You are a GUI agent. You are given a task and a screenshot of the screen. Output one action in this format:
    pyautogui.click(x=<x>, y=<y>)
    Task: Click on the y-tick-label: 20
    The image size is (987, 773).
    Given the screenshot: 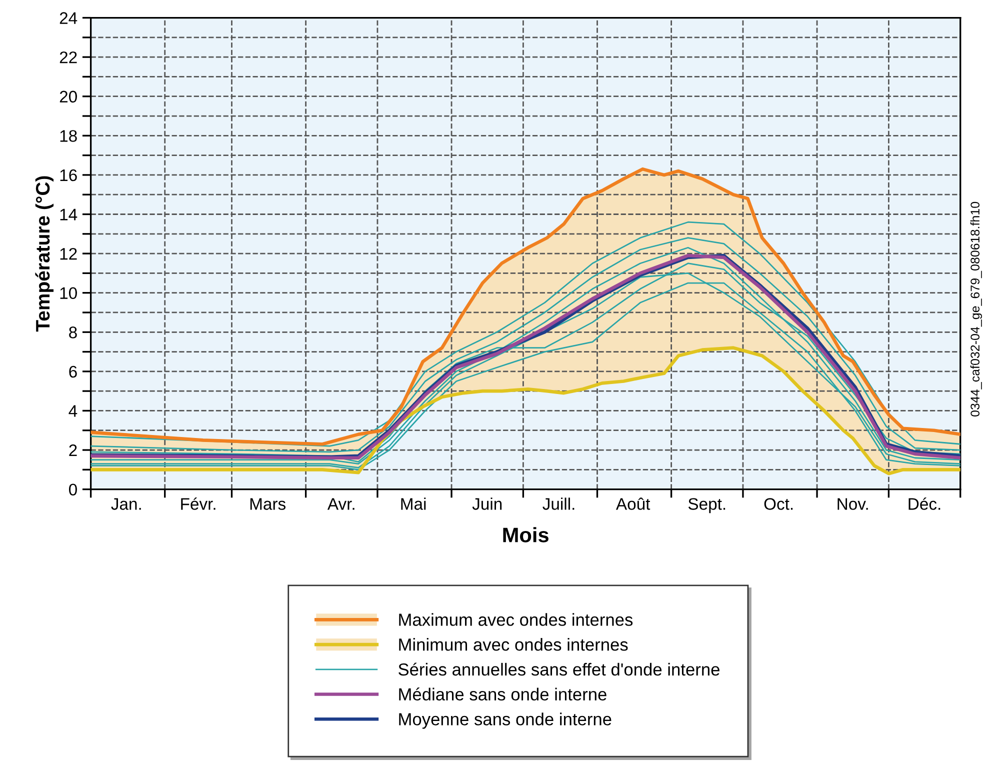 What is the action you would take?
    pyautogui.click(x=68, y=96)
    